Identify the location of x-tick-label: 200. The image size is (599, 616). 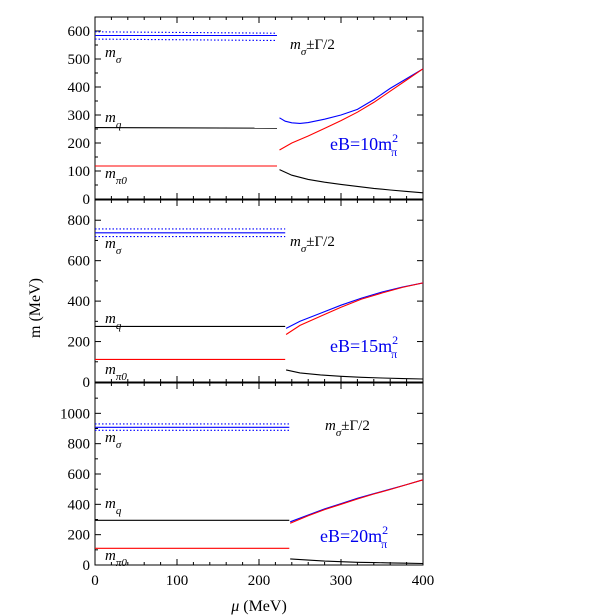
(259, 581).